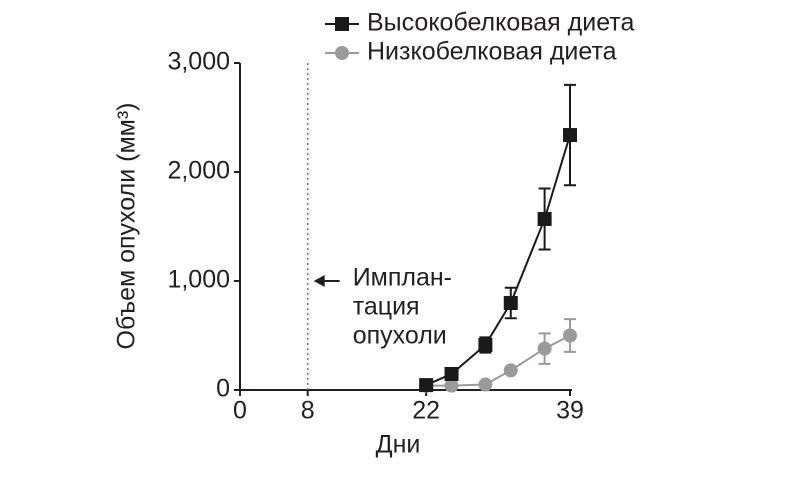 This screenshot has width=790, height=492. I want to click on y-tick-label: 2,000, so click(198, 171).